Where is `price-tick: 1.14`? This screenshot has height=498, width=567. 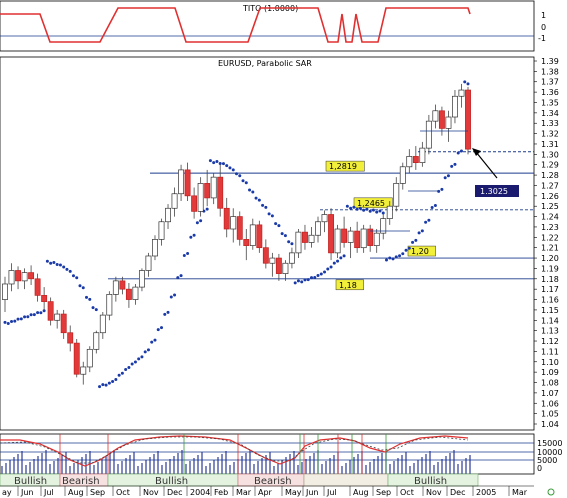
price-tick: 1.14 is located at coordinates (550, 320).